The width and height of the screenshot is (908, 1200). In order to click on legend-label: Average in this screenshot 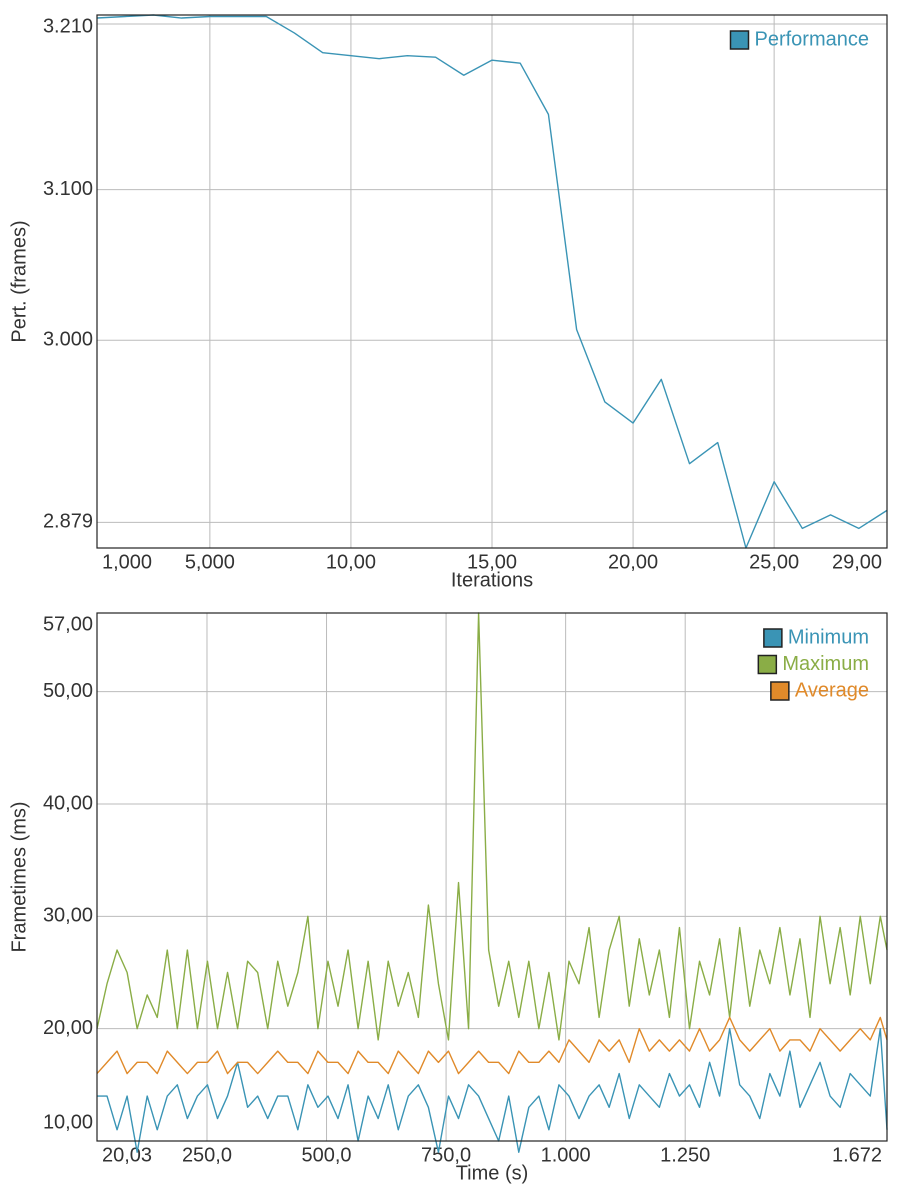, I will do `click(832, 690)`.